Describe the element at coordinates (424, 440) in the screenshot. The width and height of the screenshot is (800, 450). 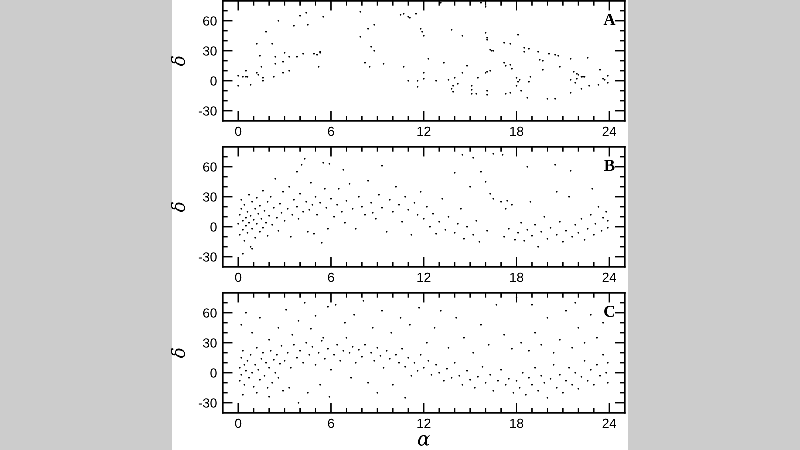
I see `x-axis-title: α` at that location.